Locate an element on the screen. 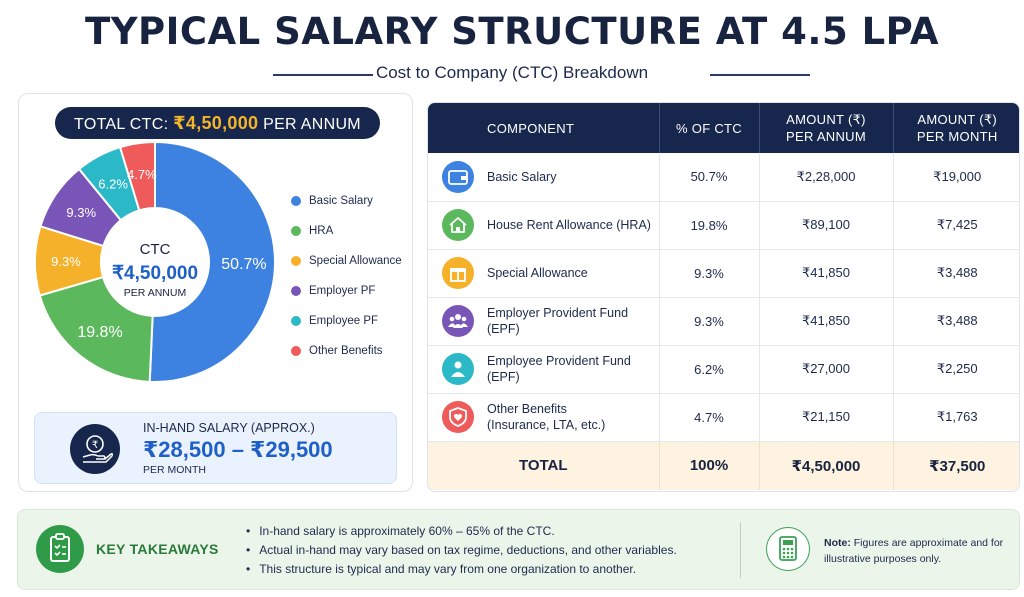 The width and height of the screenshot is (1024, 597). table-row: Basic Salary 50.7% ₹2,28,000 ₹19,000 is located at coordinates (723, 177).